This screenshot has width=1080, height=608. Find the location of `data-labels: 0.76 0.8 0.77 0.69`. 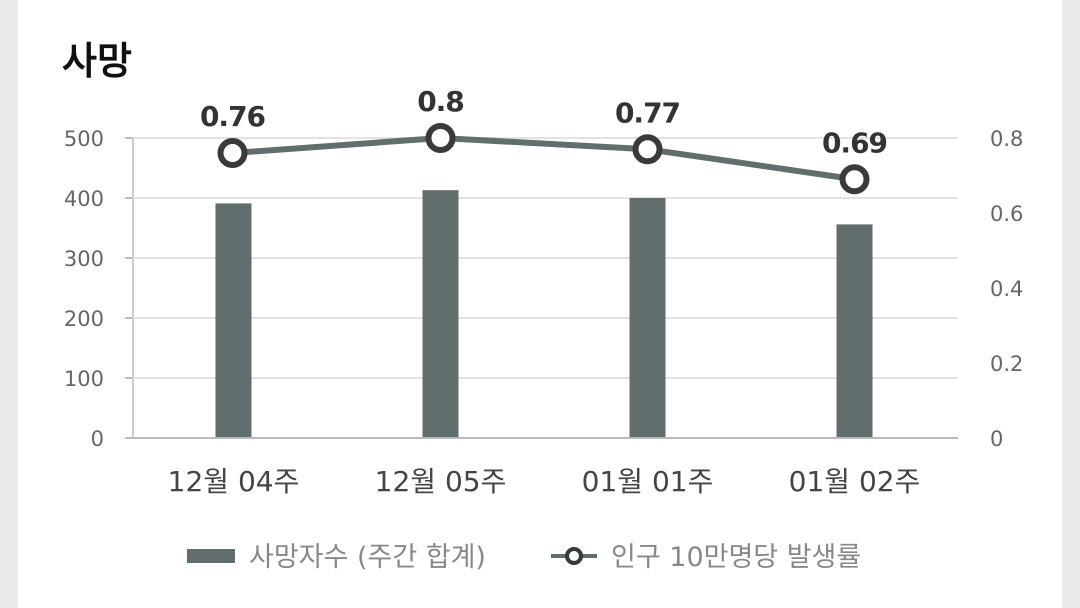

data-labels: 0.76 0.8 0.77 0.69 is located at coordinates (544, 122).